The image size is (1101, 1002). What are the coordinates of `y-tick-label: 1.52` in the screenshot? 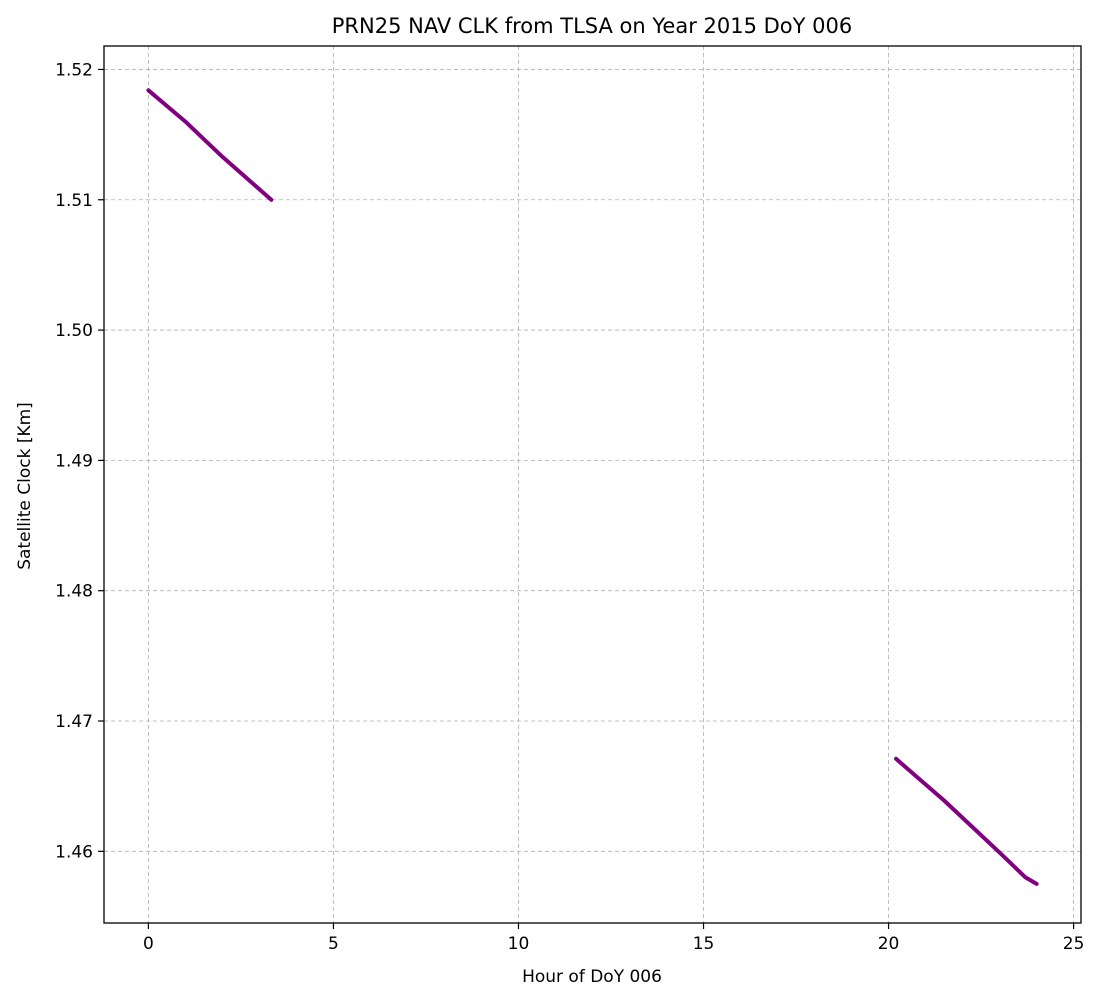 It's located at (74, 70).